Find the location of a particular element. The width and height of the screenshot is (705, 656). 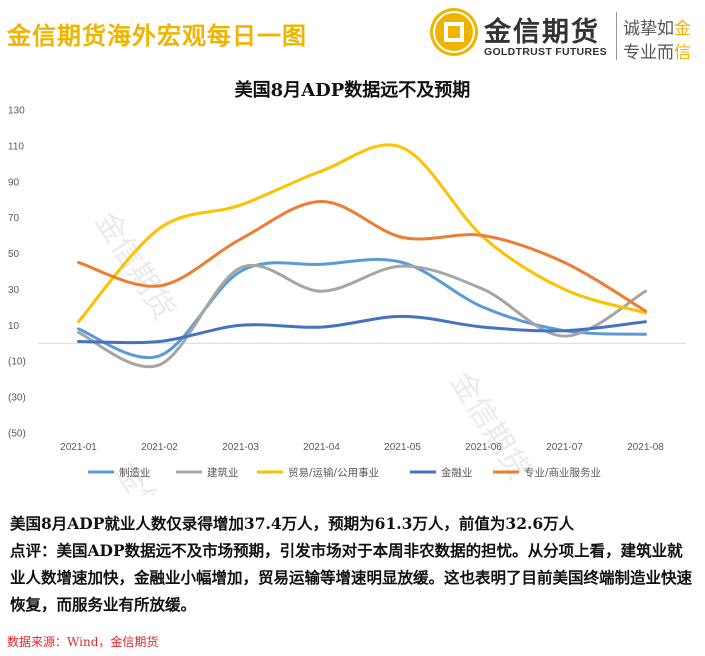

x-tick-label: 2021-01 is located at coordinates (78, 447).